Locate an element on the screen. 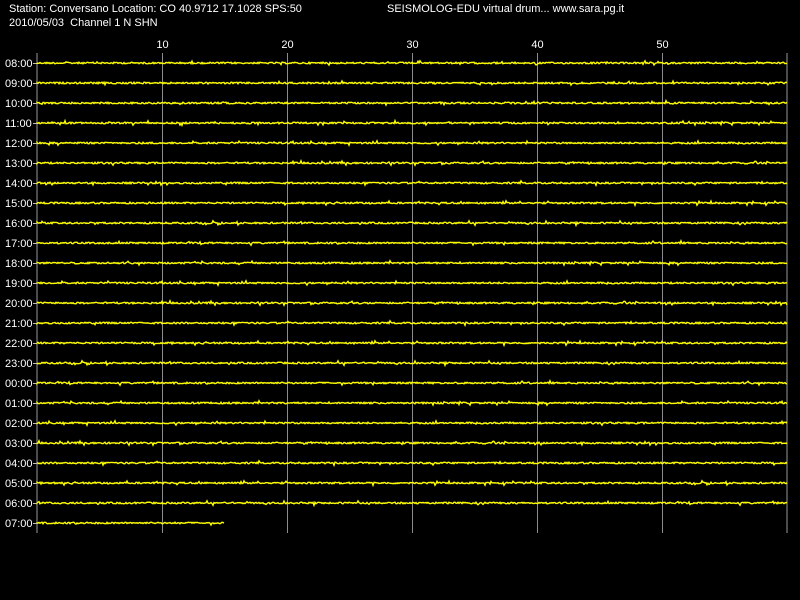 The width and height of the screenshot is (800, 600). hour-label: 15:00 is located at coordinates (19, 204).